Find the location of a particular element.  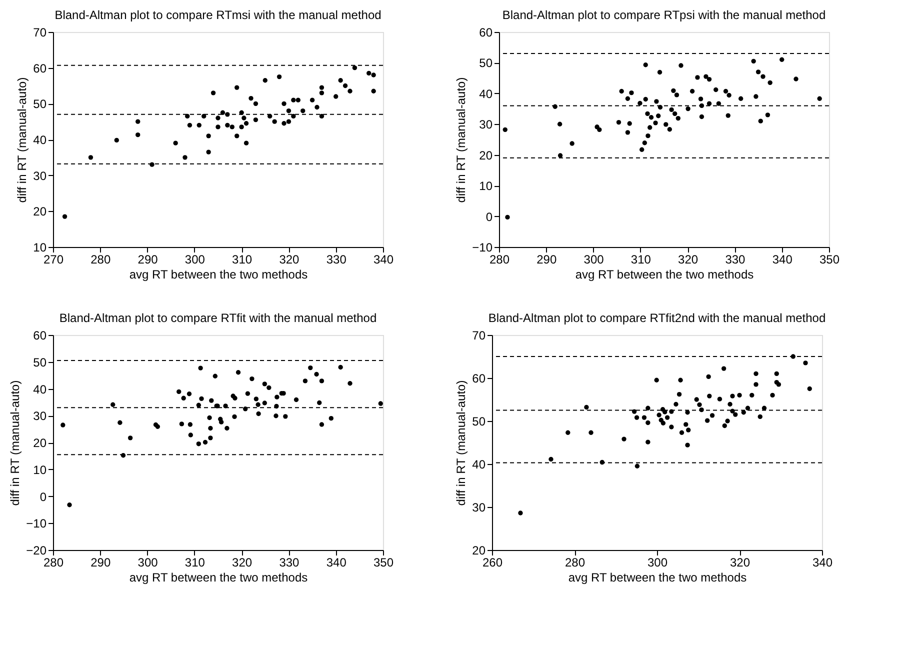

chart-title: Bland-Altman plot to compare RTfit2nd with the manual method is located at coordinates (657, 318).